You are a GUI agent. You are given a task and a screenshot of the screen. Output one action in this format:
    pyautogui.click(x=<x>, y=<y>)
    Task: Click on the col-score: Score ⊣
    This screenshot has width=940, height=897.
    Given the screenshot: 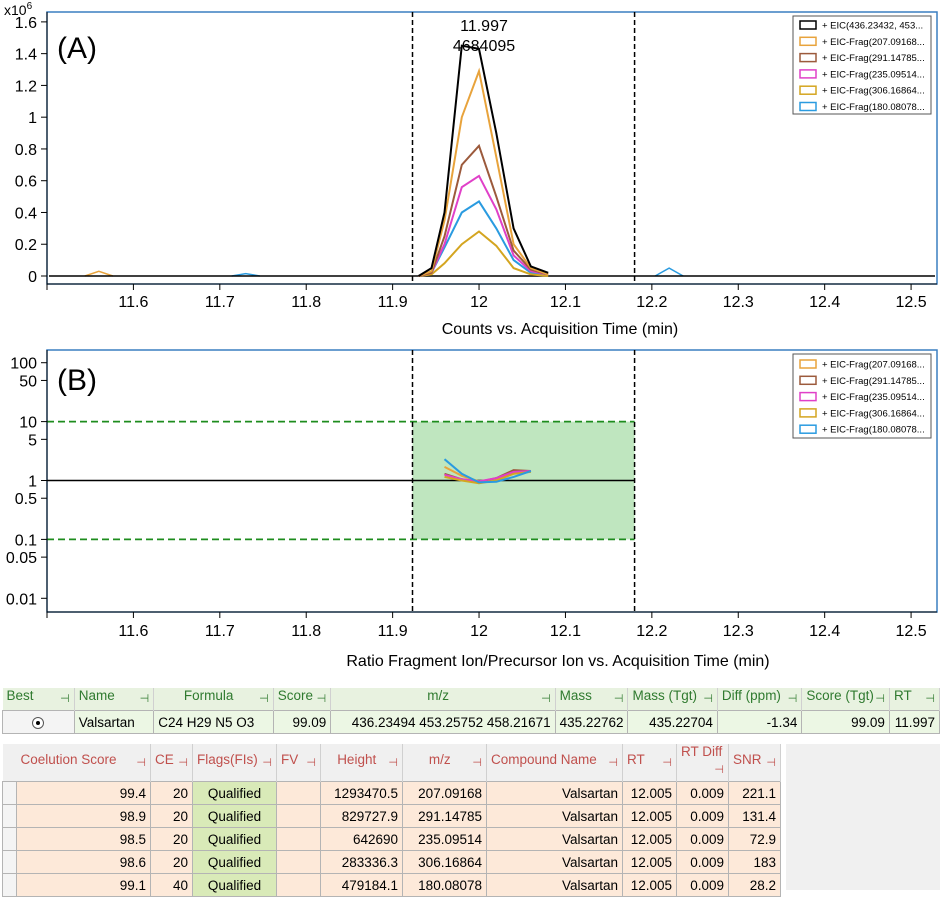 What is the action you would take?
    pyautogui.click(x=302, y=699)
    